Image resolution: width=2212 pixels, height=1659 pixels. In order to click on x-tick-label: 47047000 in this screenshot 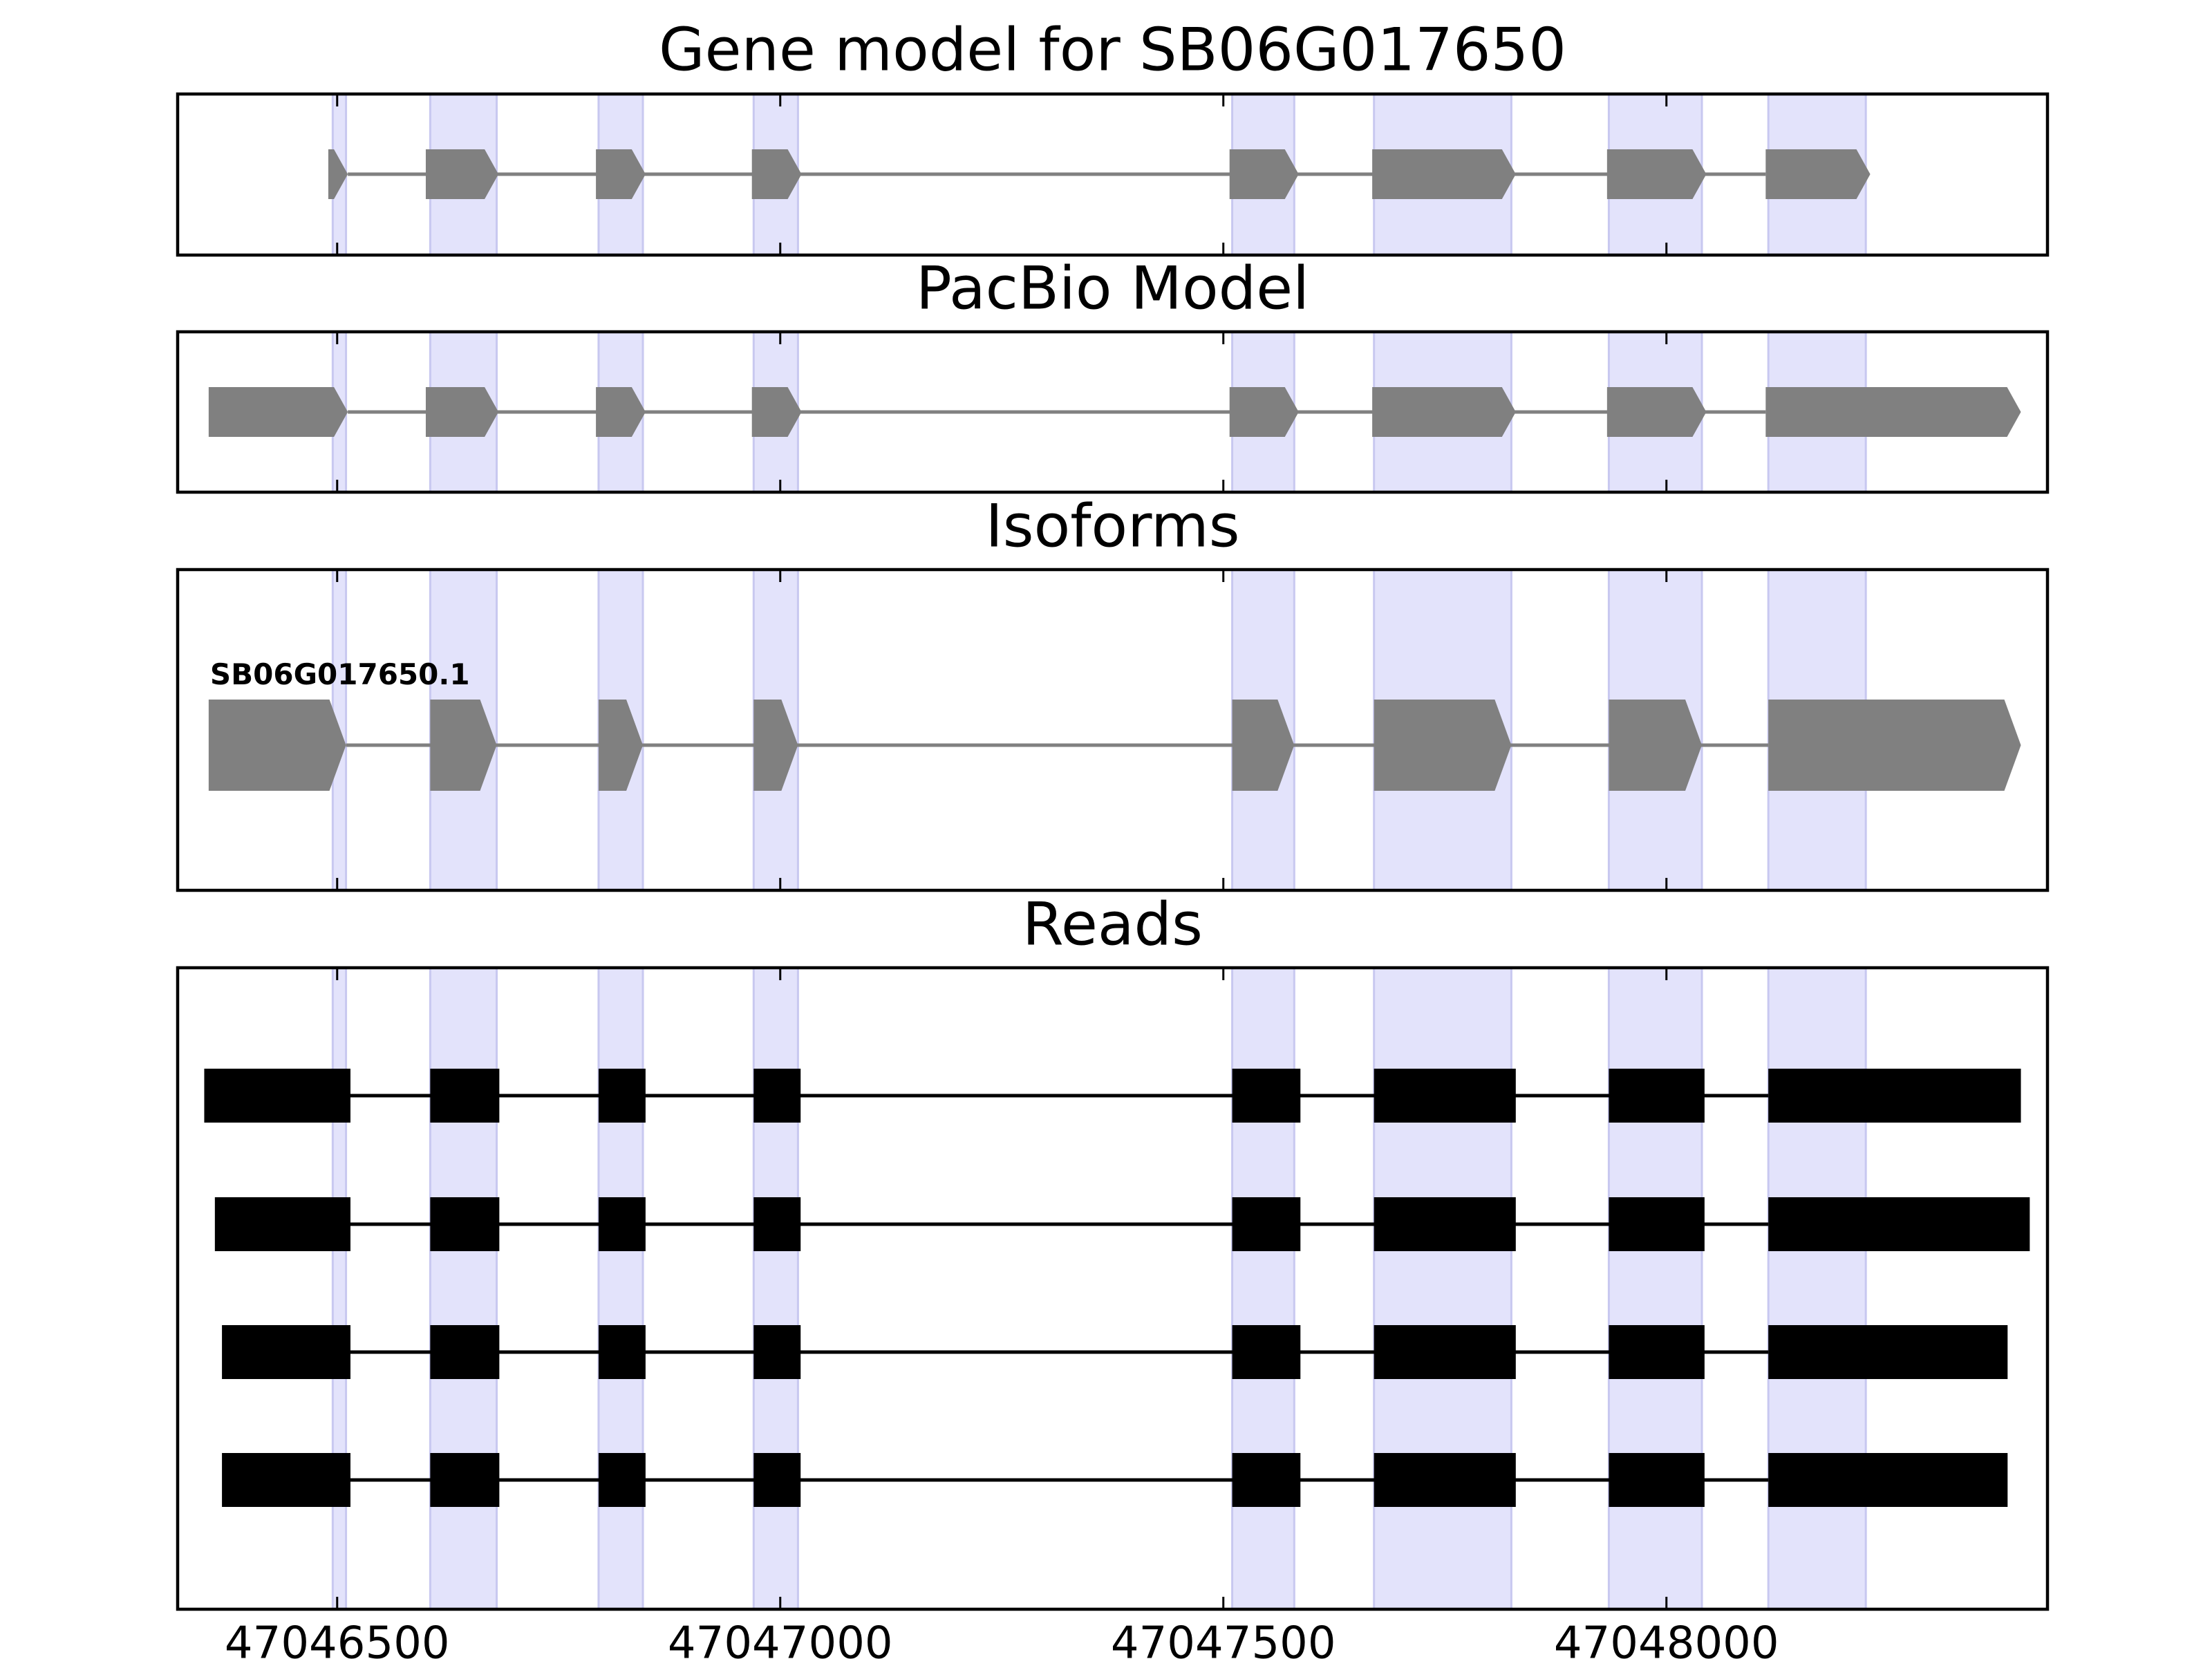, I will do `click(780, 1638)`.